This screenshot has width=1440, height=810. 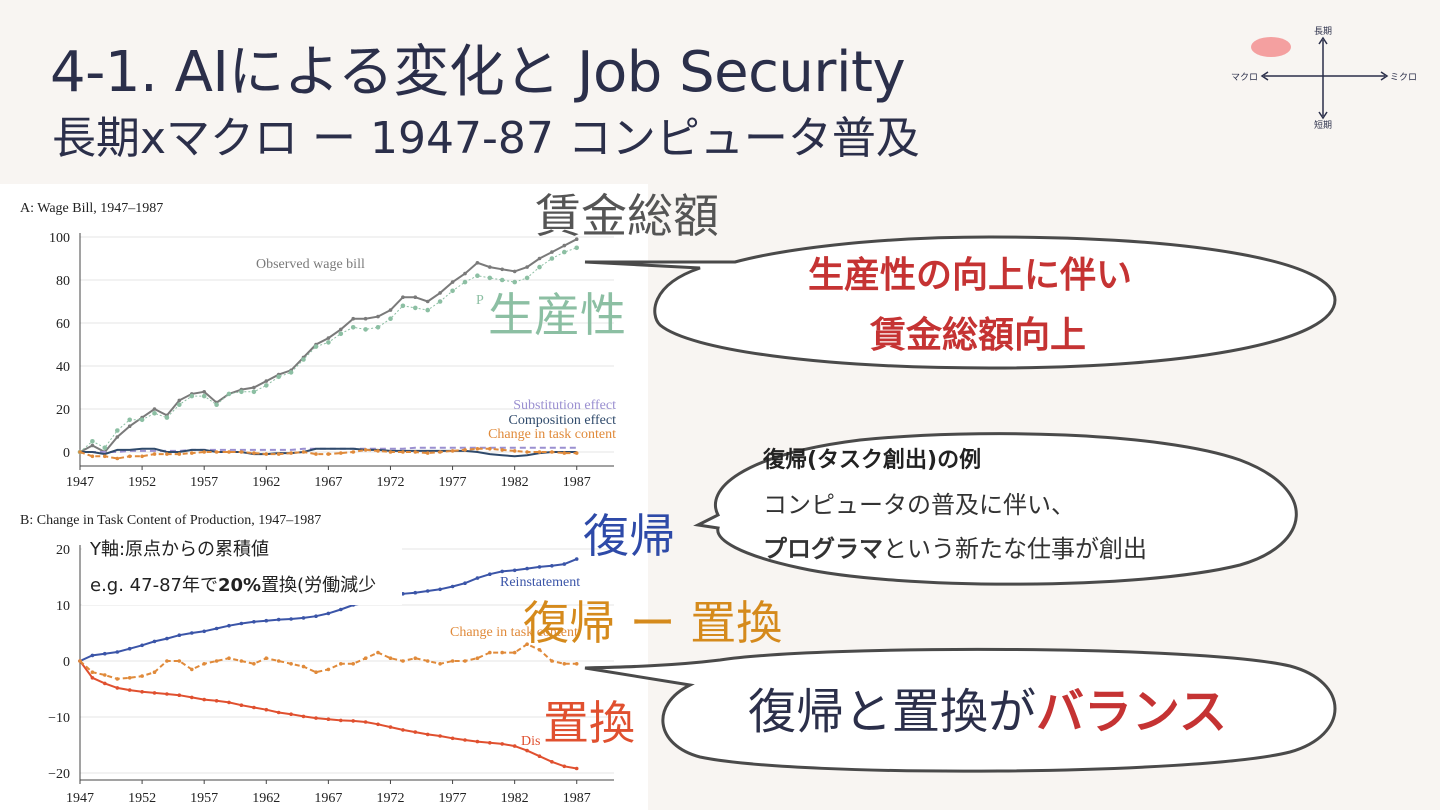 I want to click on bubble-bottom-accent: バランス, so click(x=1132, y=712).